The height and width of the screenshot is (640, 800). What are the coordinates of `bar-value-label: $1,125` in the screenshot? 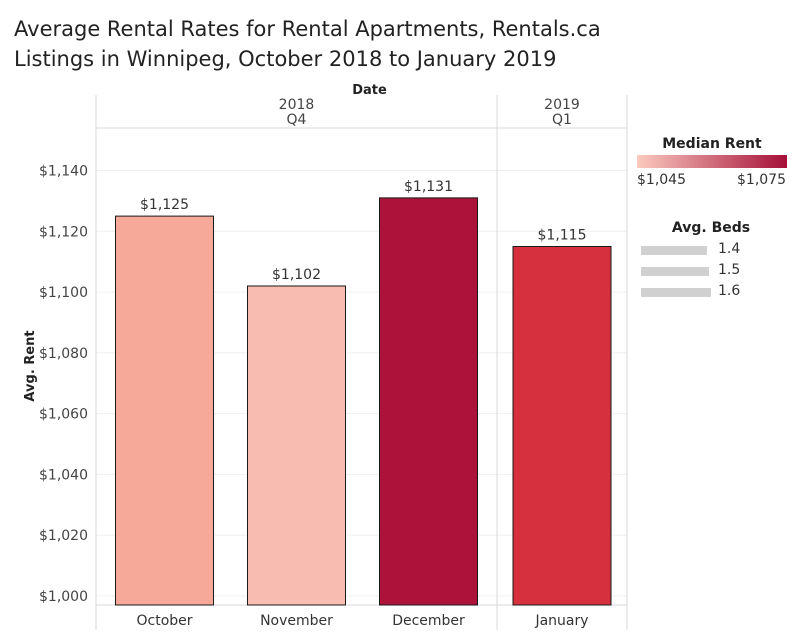 It's located at (164, 205).